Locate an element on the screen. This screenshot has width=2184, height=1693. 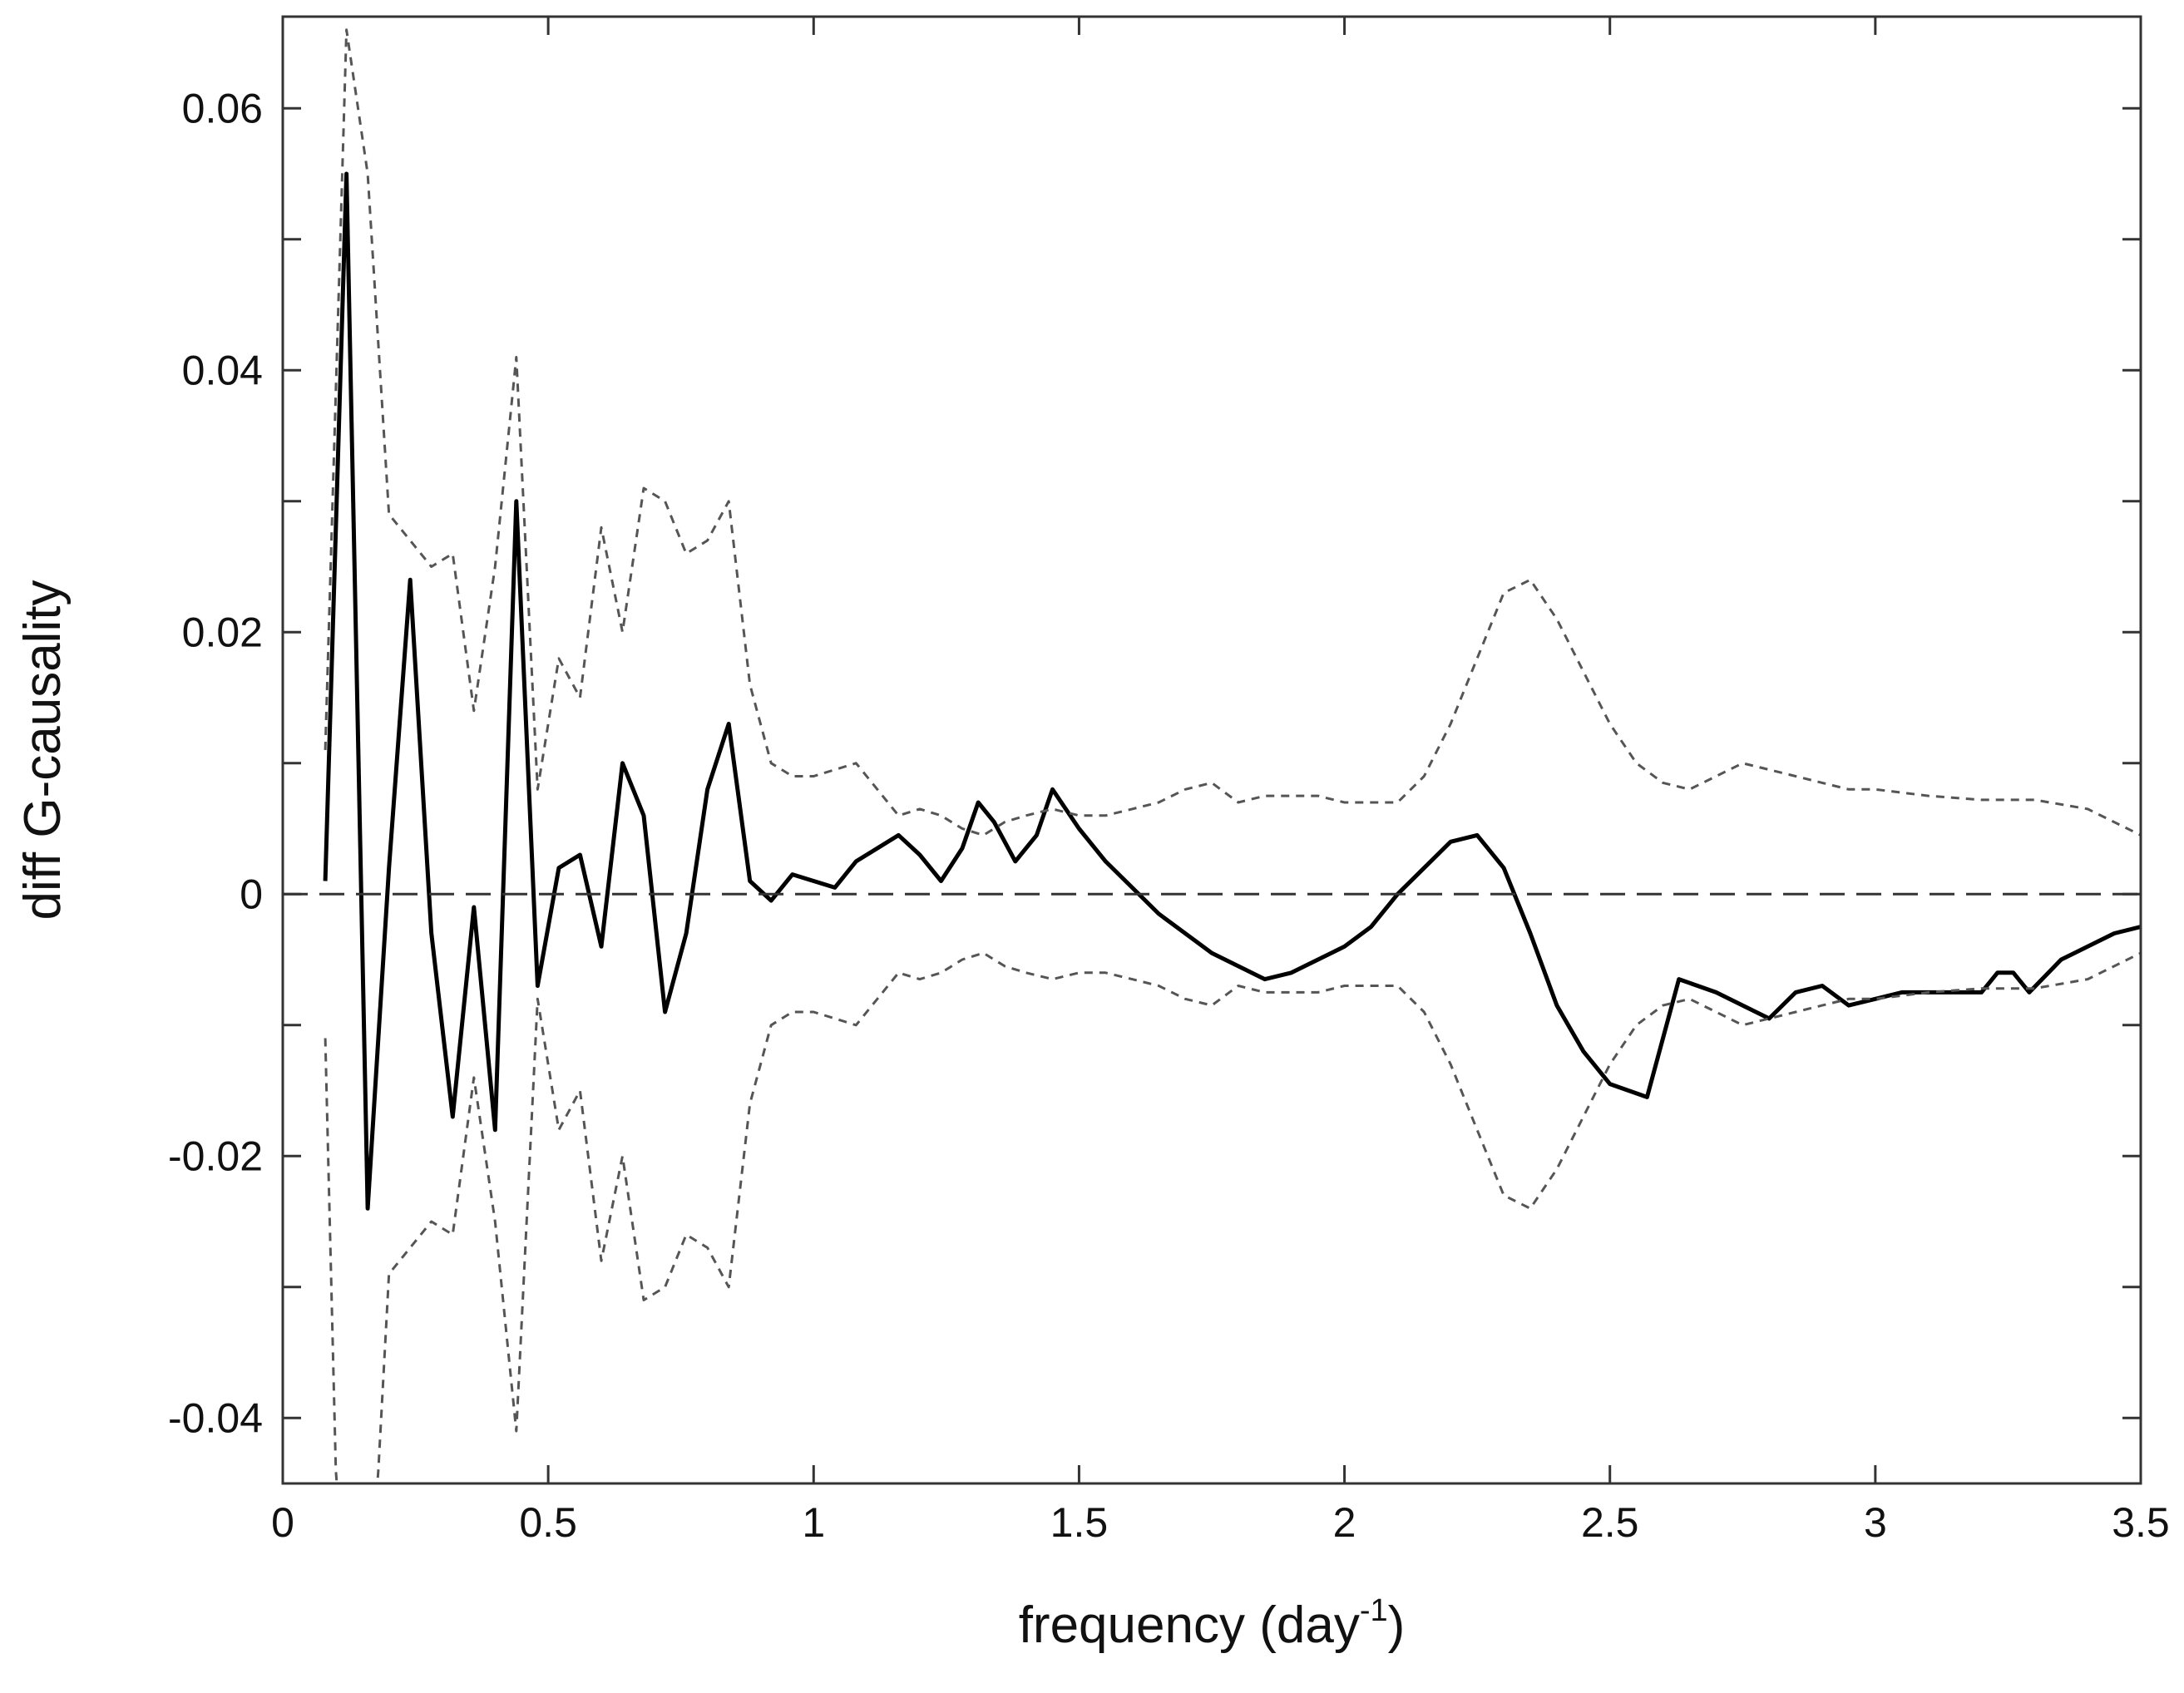
x-axis-label-superscript: -1 is located at coordinates (1374, 1610).